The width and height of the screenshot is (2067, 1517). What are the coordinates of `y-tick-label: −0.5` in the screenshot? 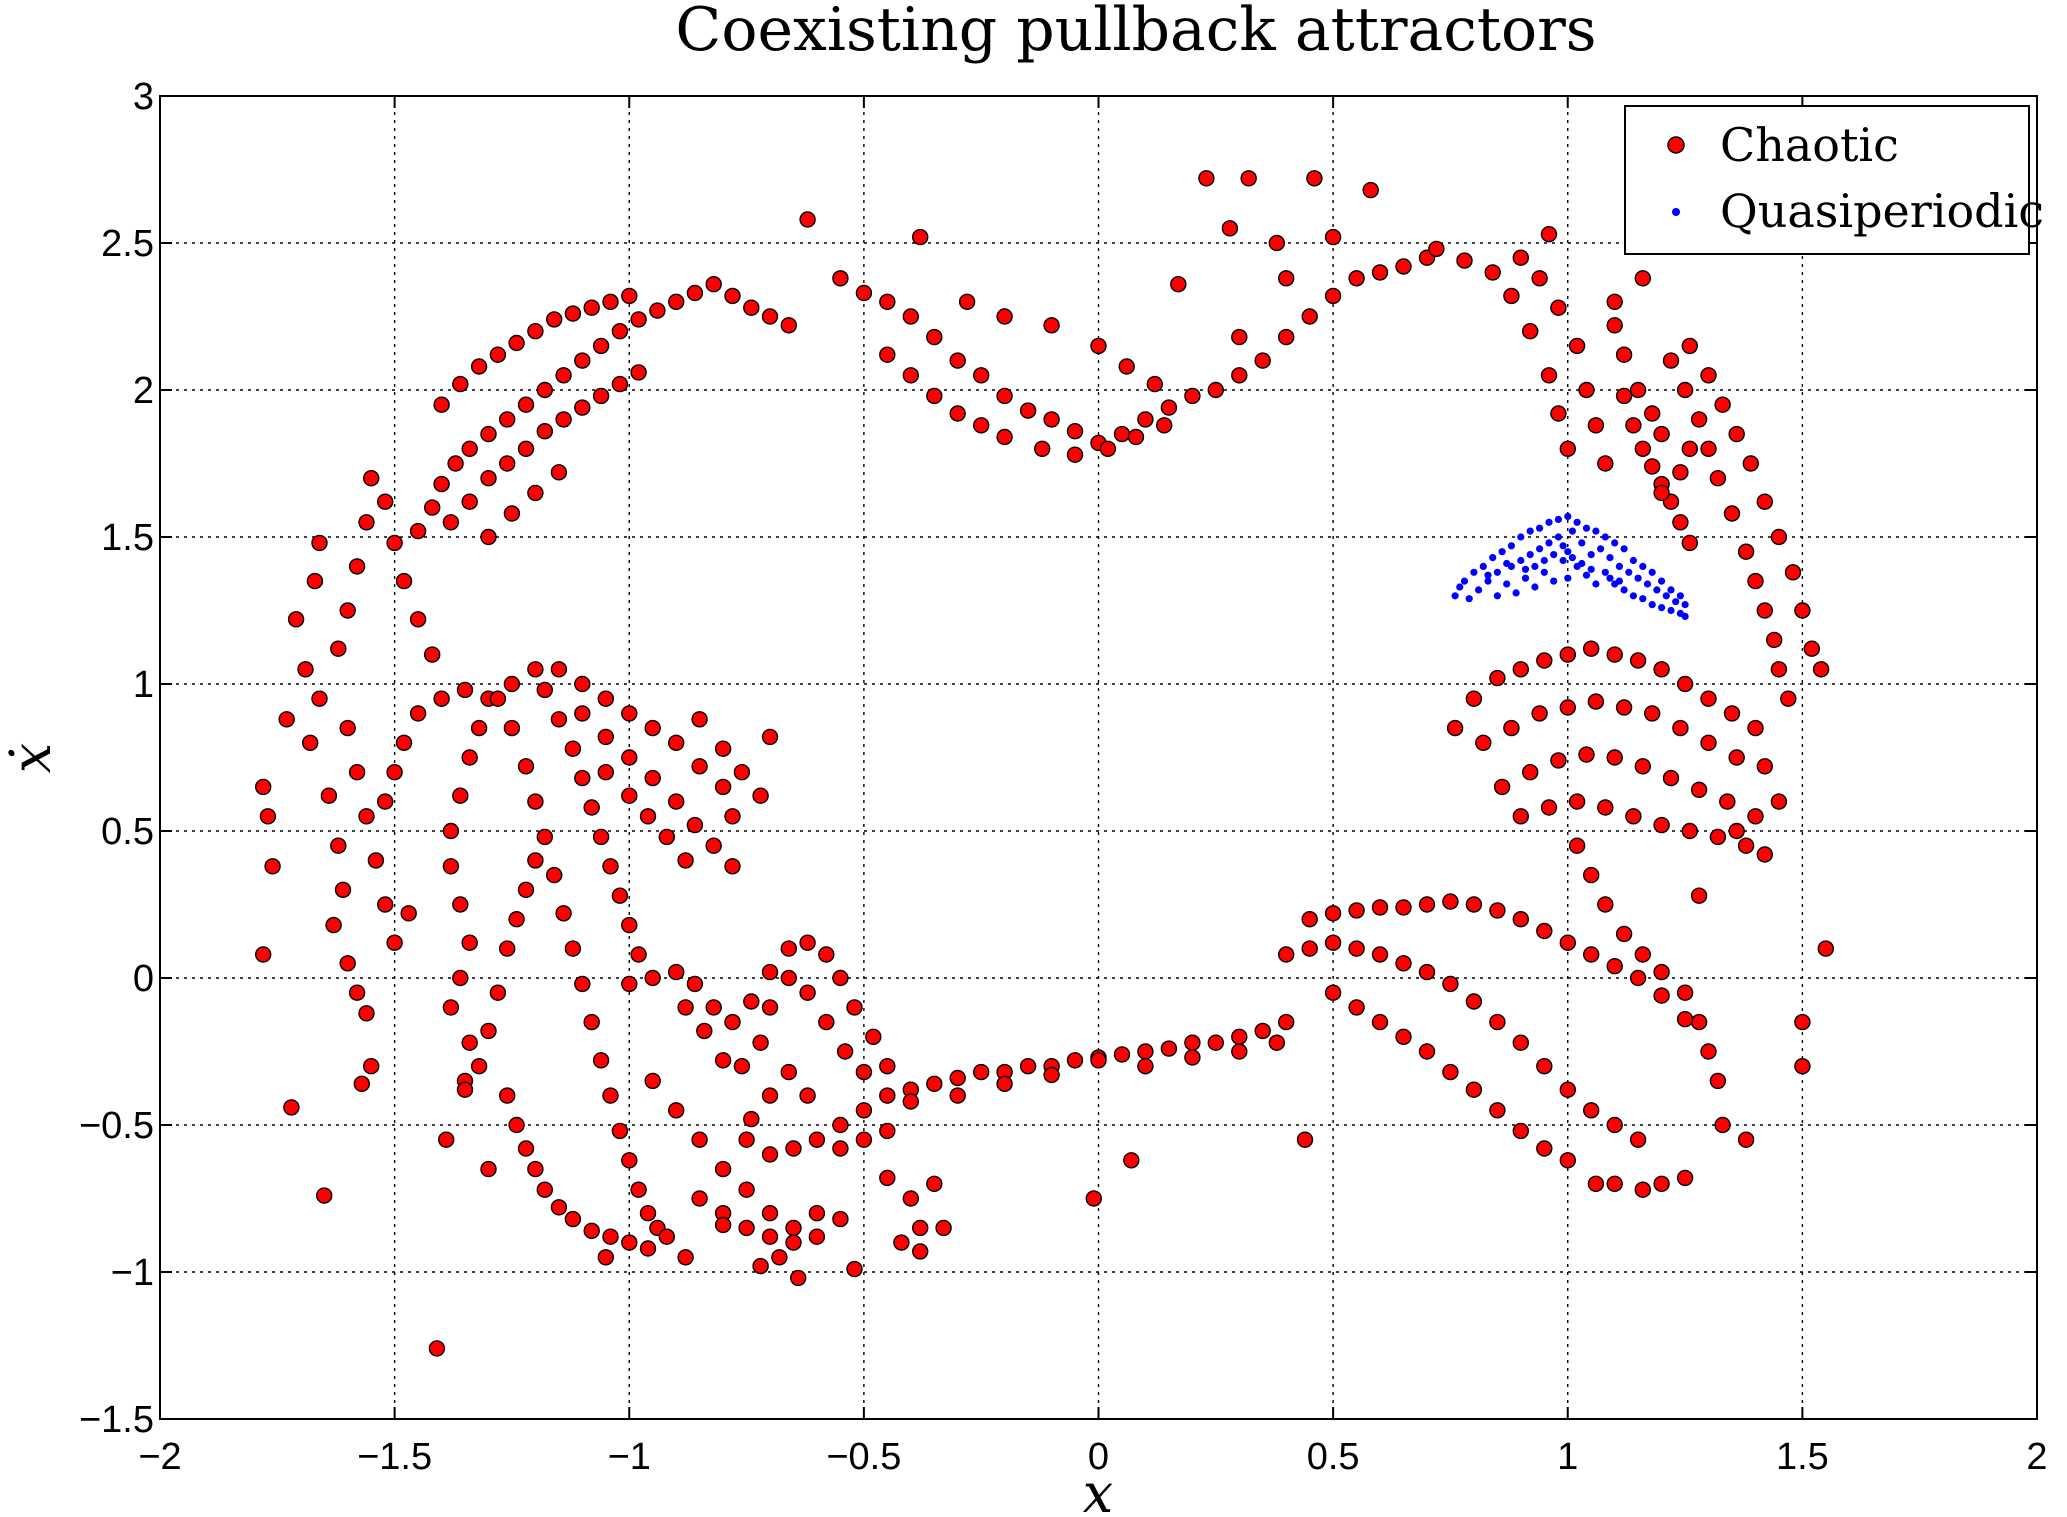 It's located at (116, 1126).